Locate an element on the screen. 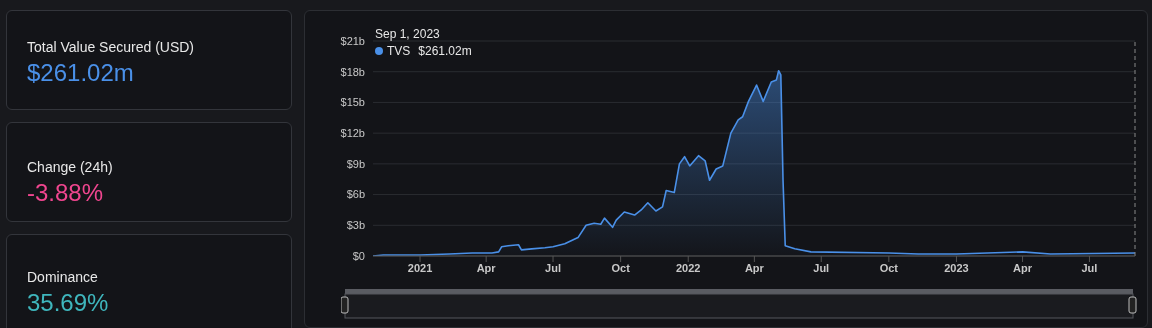 The height and width of the screenshot is (328, 1152). x-tick-label: 2021 is located at coordinates (420, 267).